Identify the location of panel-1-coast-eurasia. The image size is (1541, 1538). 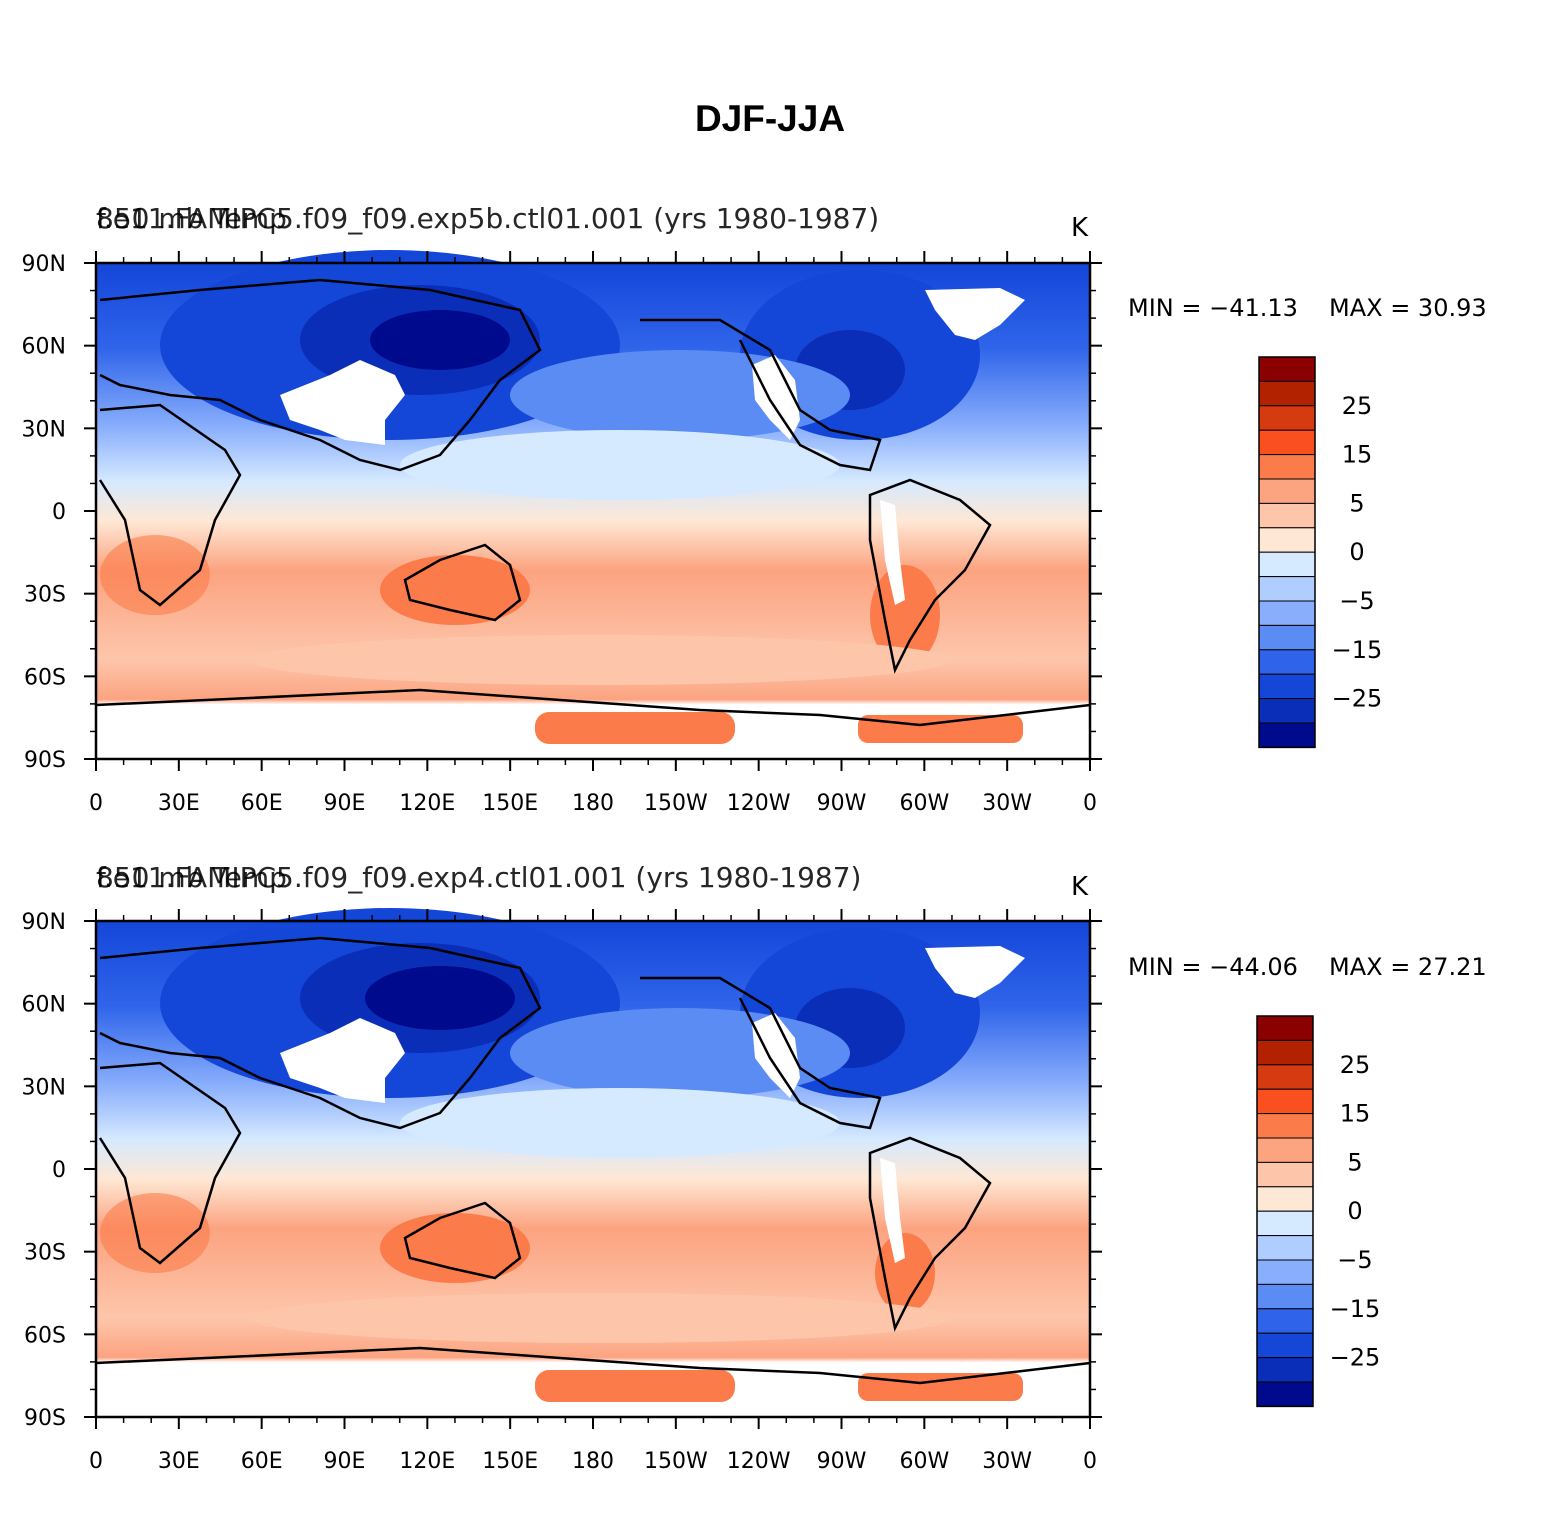
(320, 375).